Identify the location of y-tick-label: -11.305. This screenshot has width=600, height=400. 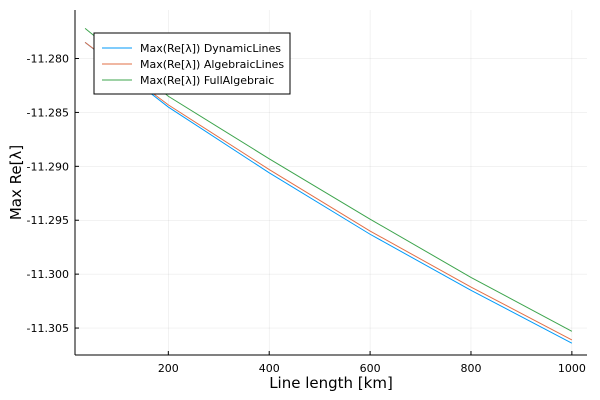
(48, 328).